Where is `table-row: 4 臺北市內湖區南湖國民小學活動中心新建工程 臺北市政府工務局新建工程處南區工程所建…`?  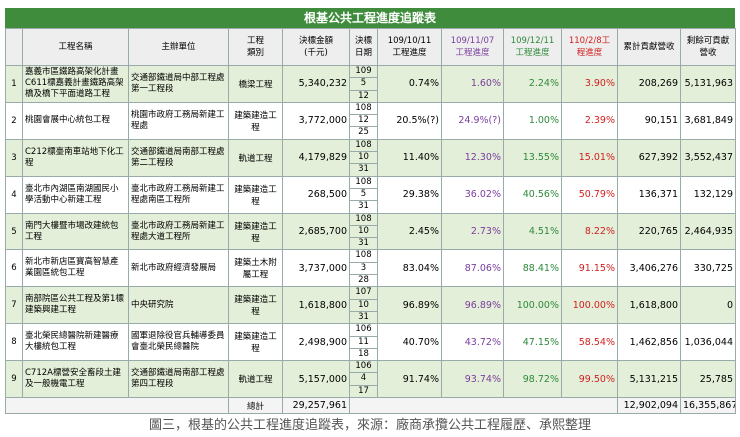
table-row: 4 臺北市內湖區南湖國民小學活動中心新建工程 臺北市政府工務局新建工程處南區工程所建… is located at coordinates (370, 194).